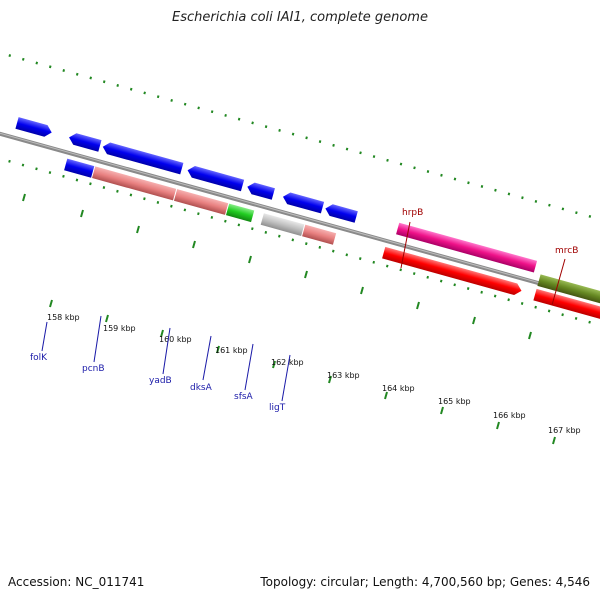 This screenshot has width=600, height=600. I want to click on tick-label: 164 kbp, so click(398, 388).